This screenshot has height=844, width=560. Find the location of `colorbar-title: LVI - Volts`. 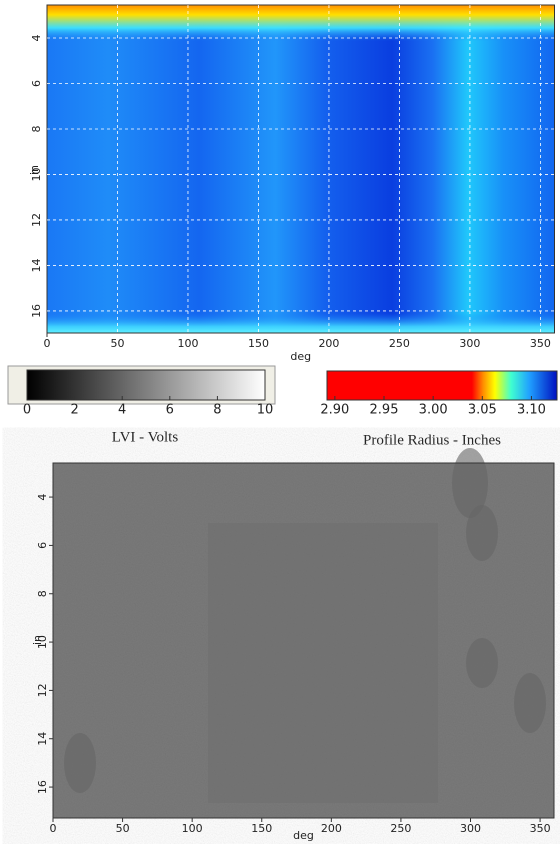

colorbar-title: LVI - Volts is located at coordinates (145, 437).